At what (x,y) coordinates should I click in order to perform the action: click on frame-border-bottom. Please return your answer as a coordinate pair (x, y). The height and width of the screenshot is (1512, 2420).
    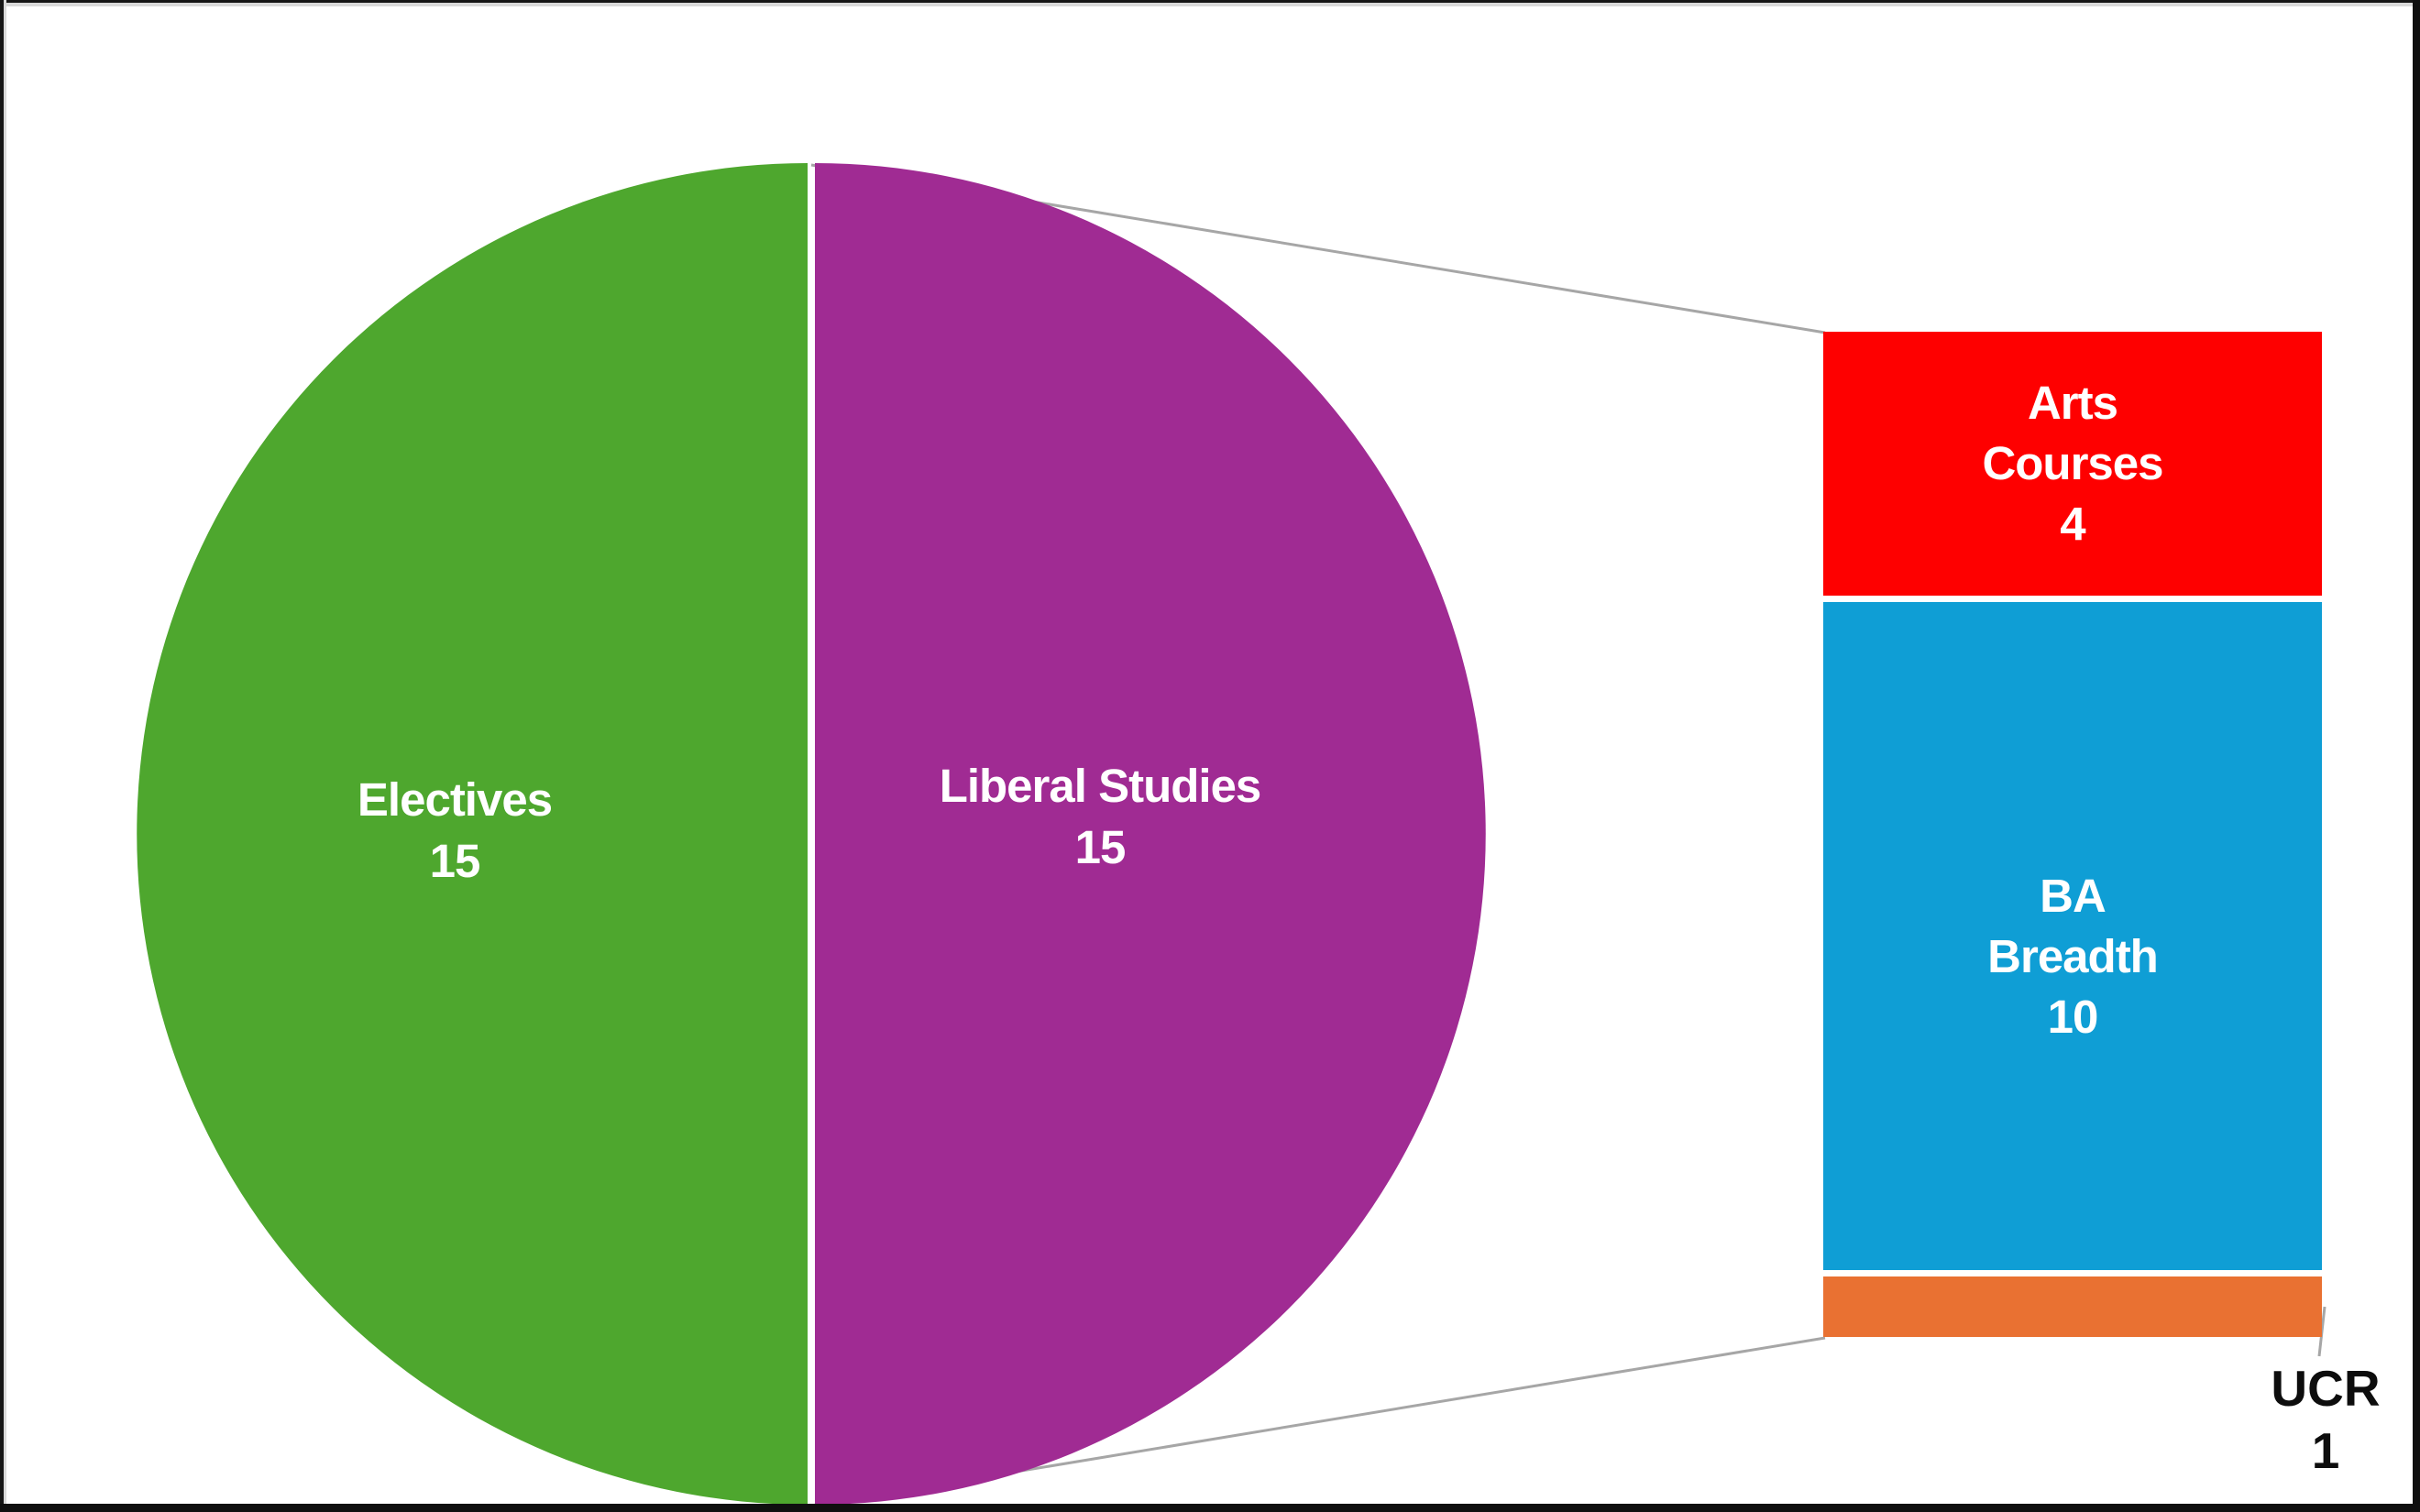
    Looking at the image, I should click on (1210, 1508).